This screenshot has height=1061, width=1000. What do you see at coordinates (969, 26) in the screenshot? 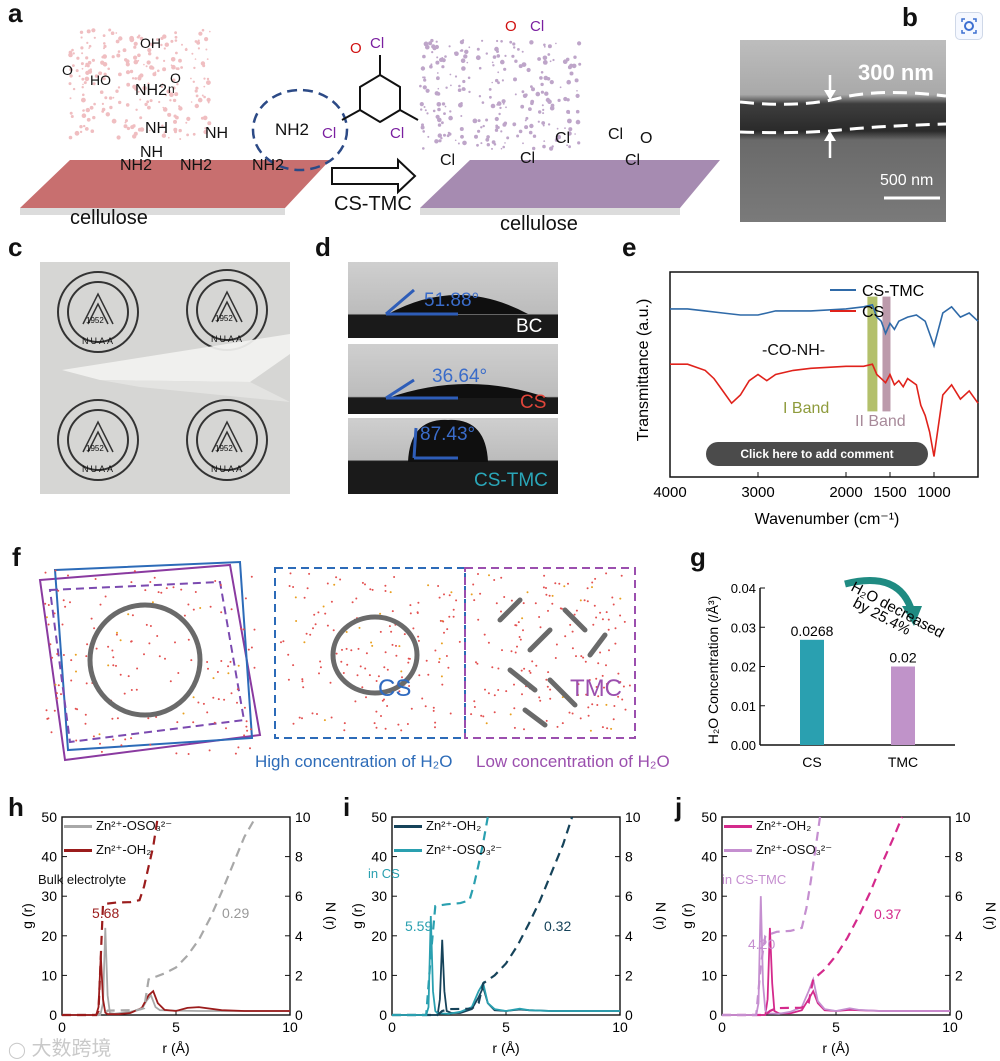
I see `image-search-button` at bounding box center [969, 26].